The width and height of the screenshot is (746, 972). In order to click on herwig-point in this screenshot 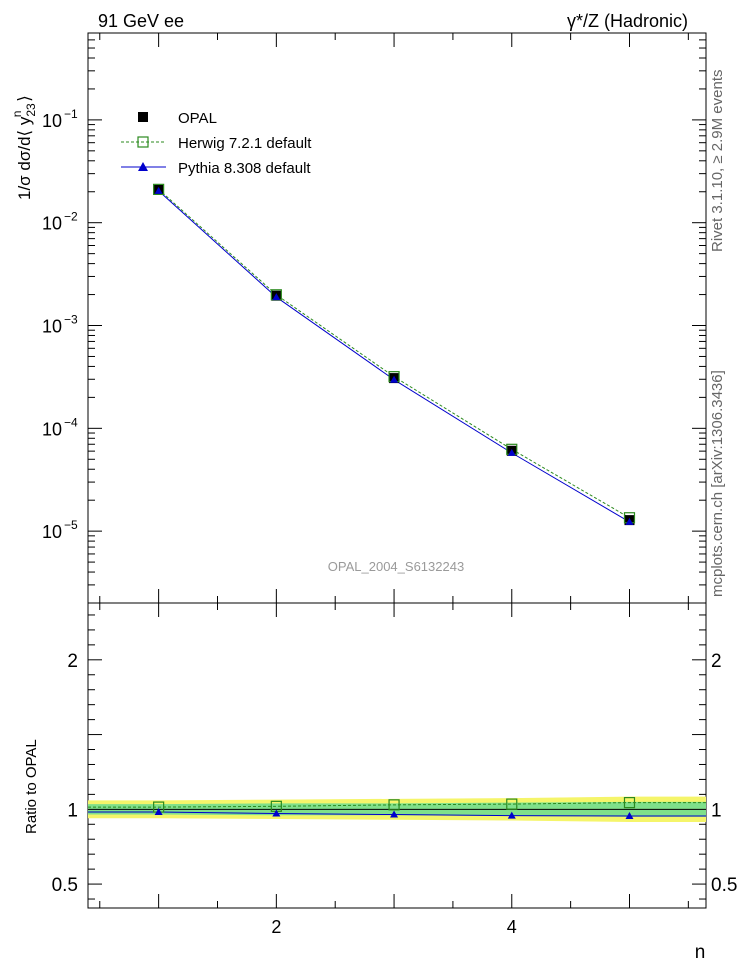, I will do `click(159, 189)`.